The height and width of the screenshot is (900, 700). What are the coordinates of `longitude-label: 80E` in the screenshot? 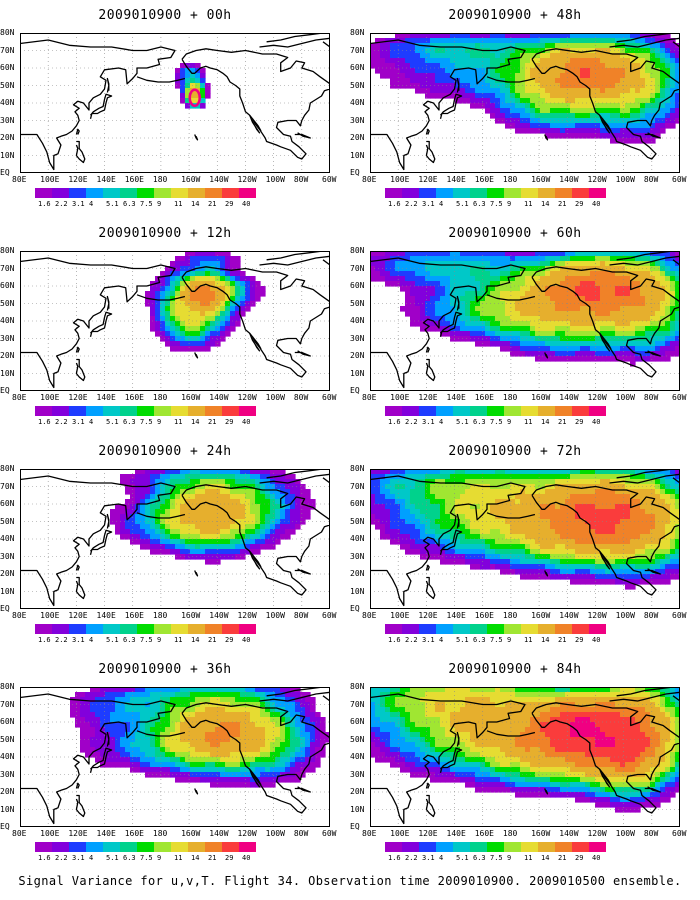 It's located at (369, 397).